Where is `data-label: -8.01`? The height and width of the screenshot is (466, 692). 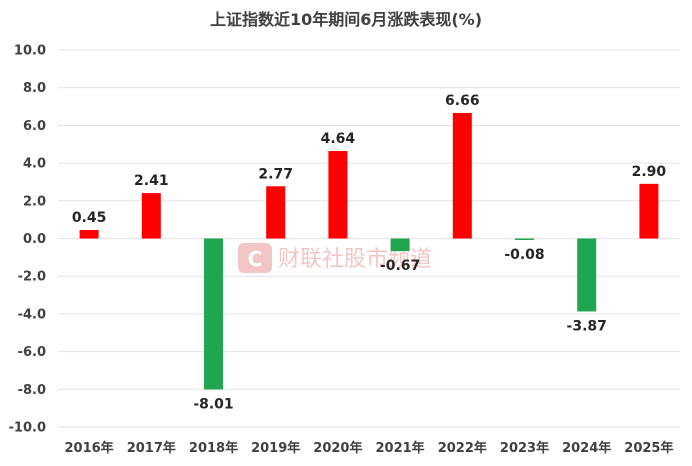 data-label: -8.01 is located at coordinates (213, 404).